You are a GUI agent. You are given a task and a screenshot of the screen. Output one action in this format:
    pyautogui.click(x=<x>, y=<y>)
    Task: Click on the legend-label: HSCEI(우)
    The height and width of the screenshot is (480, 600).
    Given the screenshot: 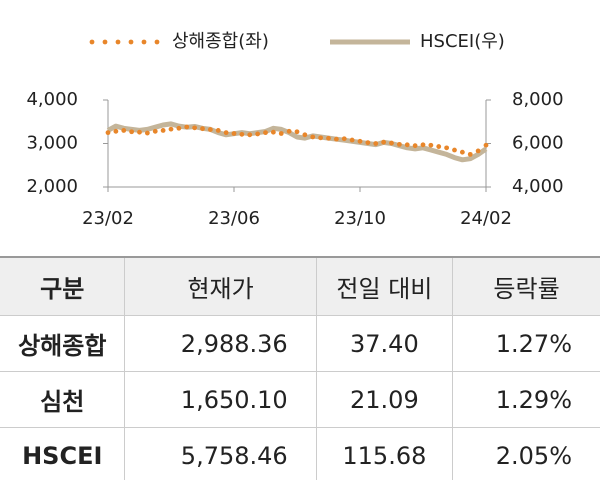 What is the action you would take?
    pyautogui.click(x=462, y=41)
    